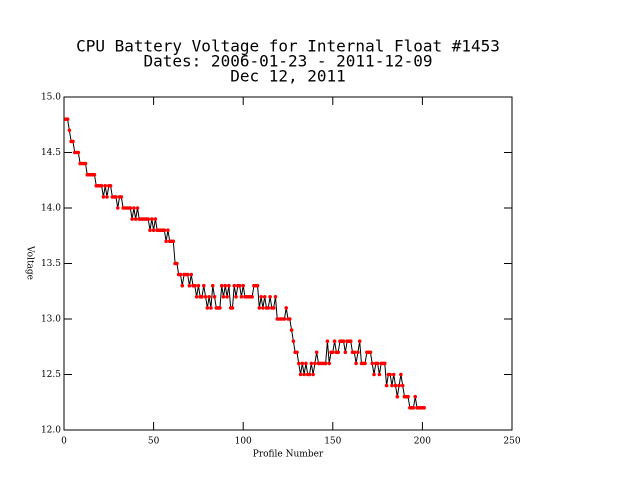  I want to click on y-tick-label: 14.5, so click(51, 153).